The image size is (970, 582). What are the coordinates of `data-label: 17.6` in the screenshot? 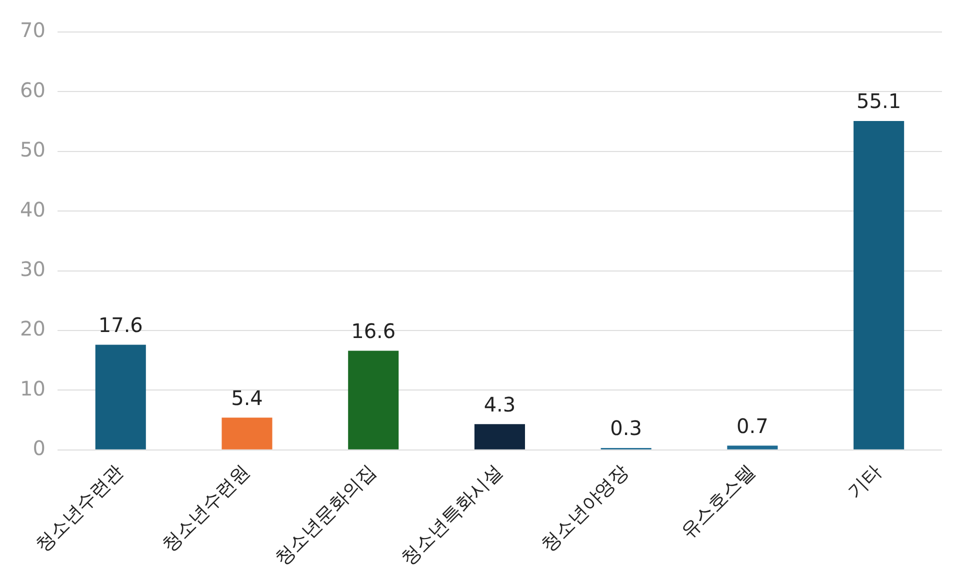 It's located at (120, 324).